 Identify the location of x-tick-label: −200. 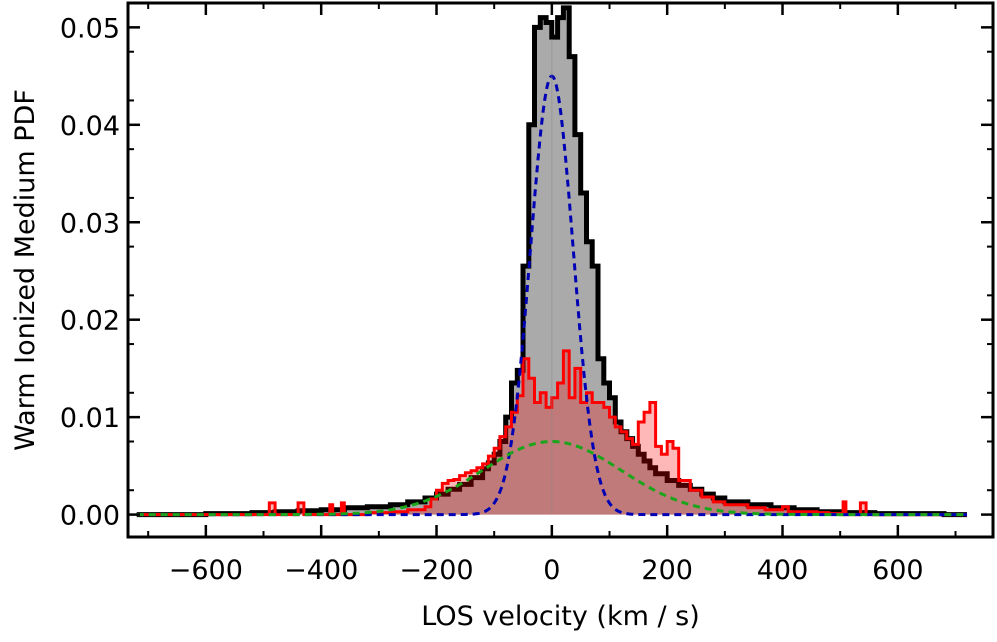
(436, 570).